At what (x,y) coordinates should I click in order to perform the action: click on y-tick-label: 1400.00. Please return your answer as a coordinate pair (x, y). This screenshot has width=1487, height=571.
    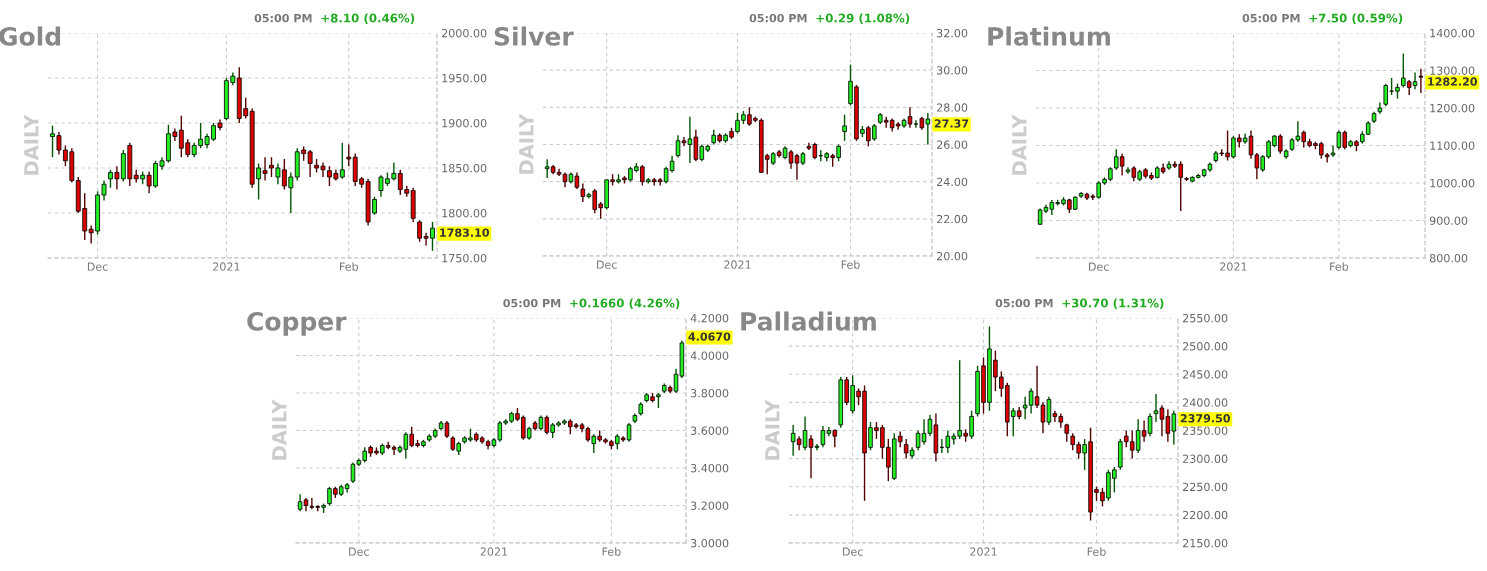
    Looking at the image, I should click on (1452, 33).